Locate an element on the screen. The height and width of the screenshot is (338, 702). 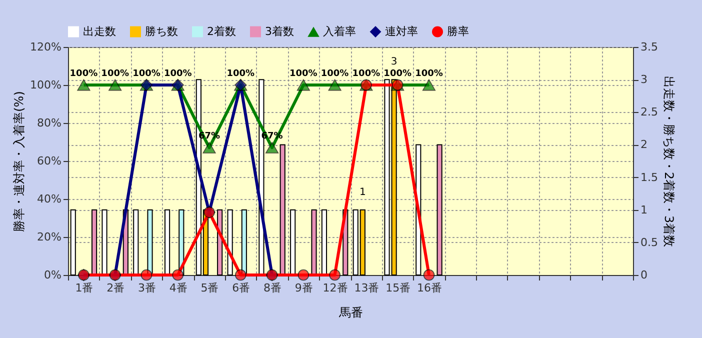
legend-label: 出走数 is located at coordinates (99, 31).